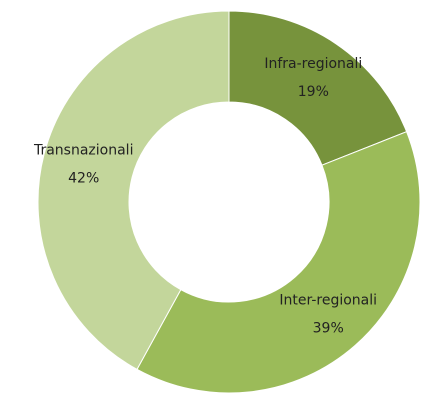 This screenshot has height=409, width=430. I want to click on slice-value-label: 42%, so click(83, 179).